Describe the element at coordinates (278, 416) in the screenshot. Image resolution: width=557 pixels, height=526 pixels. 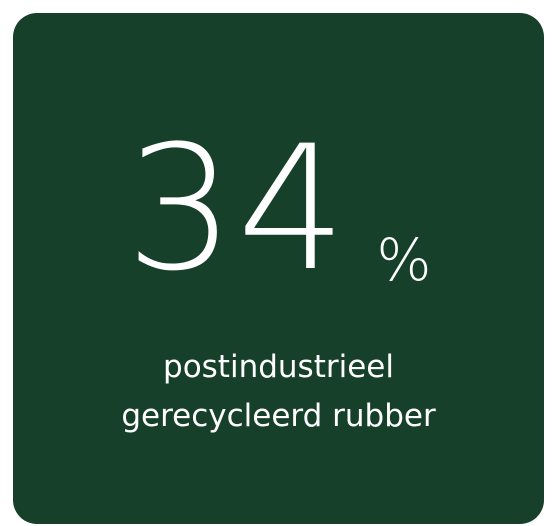
I see `caption-line-2: gerecycleerd rubber` at that location.